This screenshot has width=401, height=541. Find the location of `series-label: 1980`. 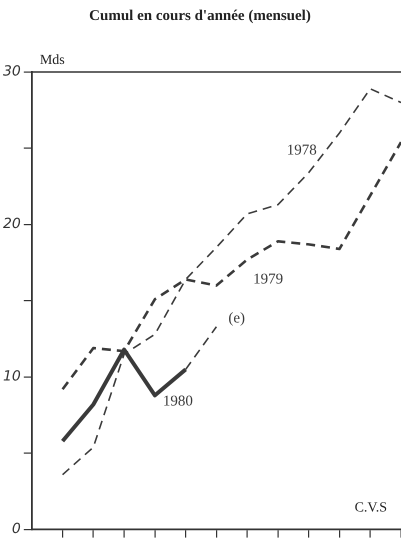

series-label: 1980 is located at coordinates (177, 401).